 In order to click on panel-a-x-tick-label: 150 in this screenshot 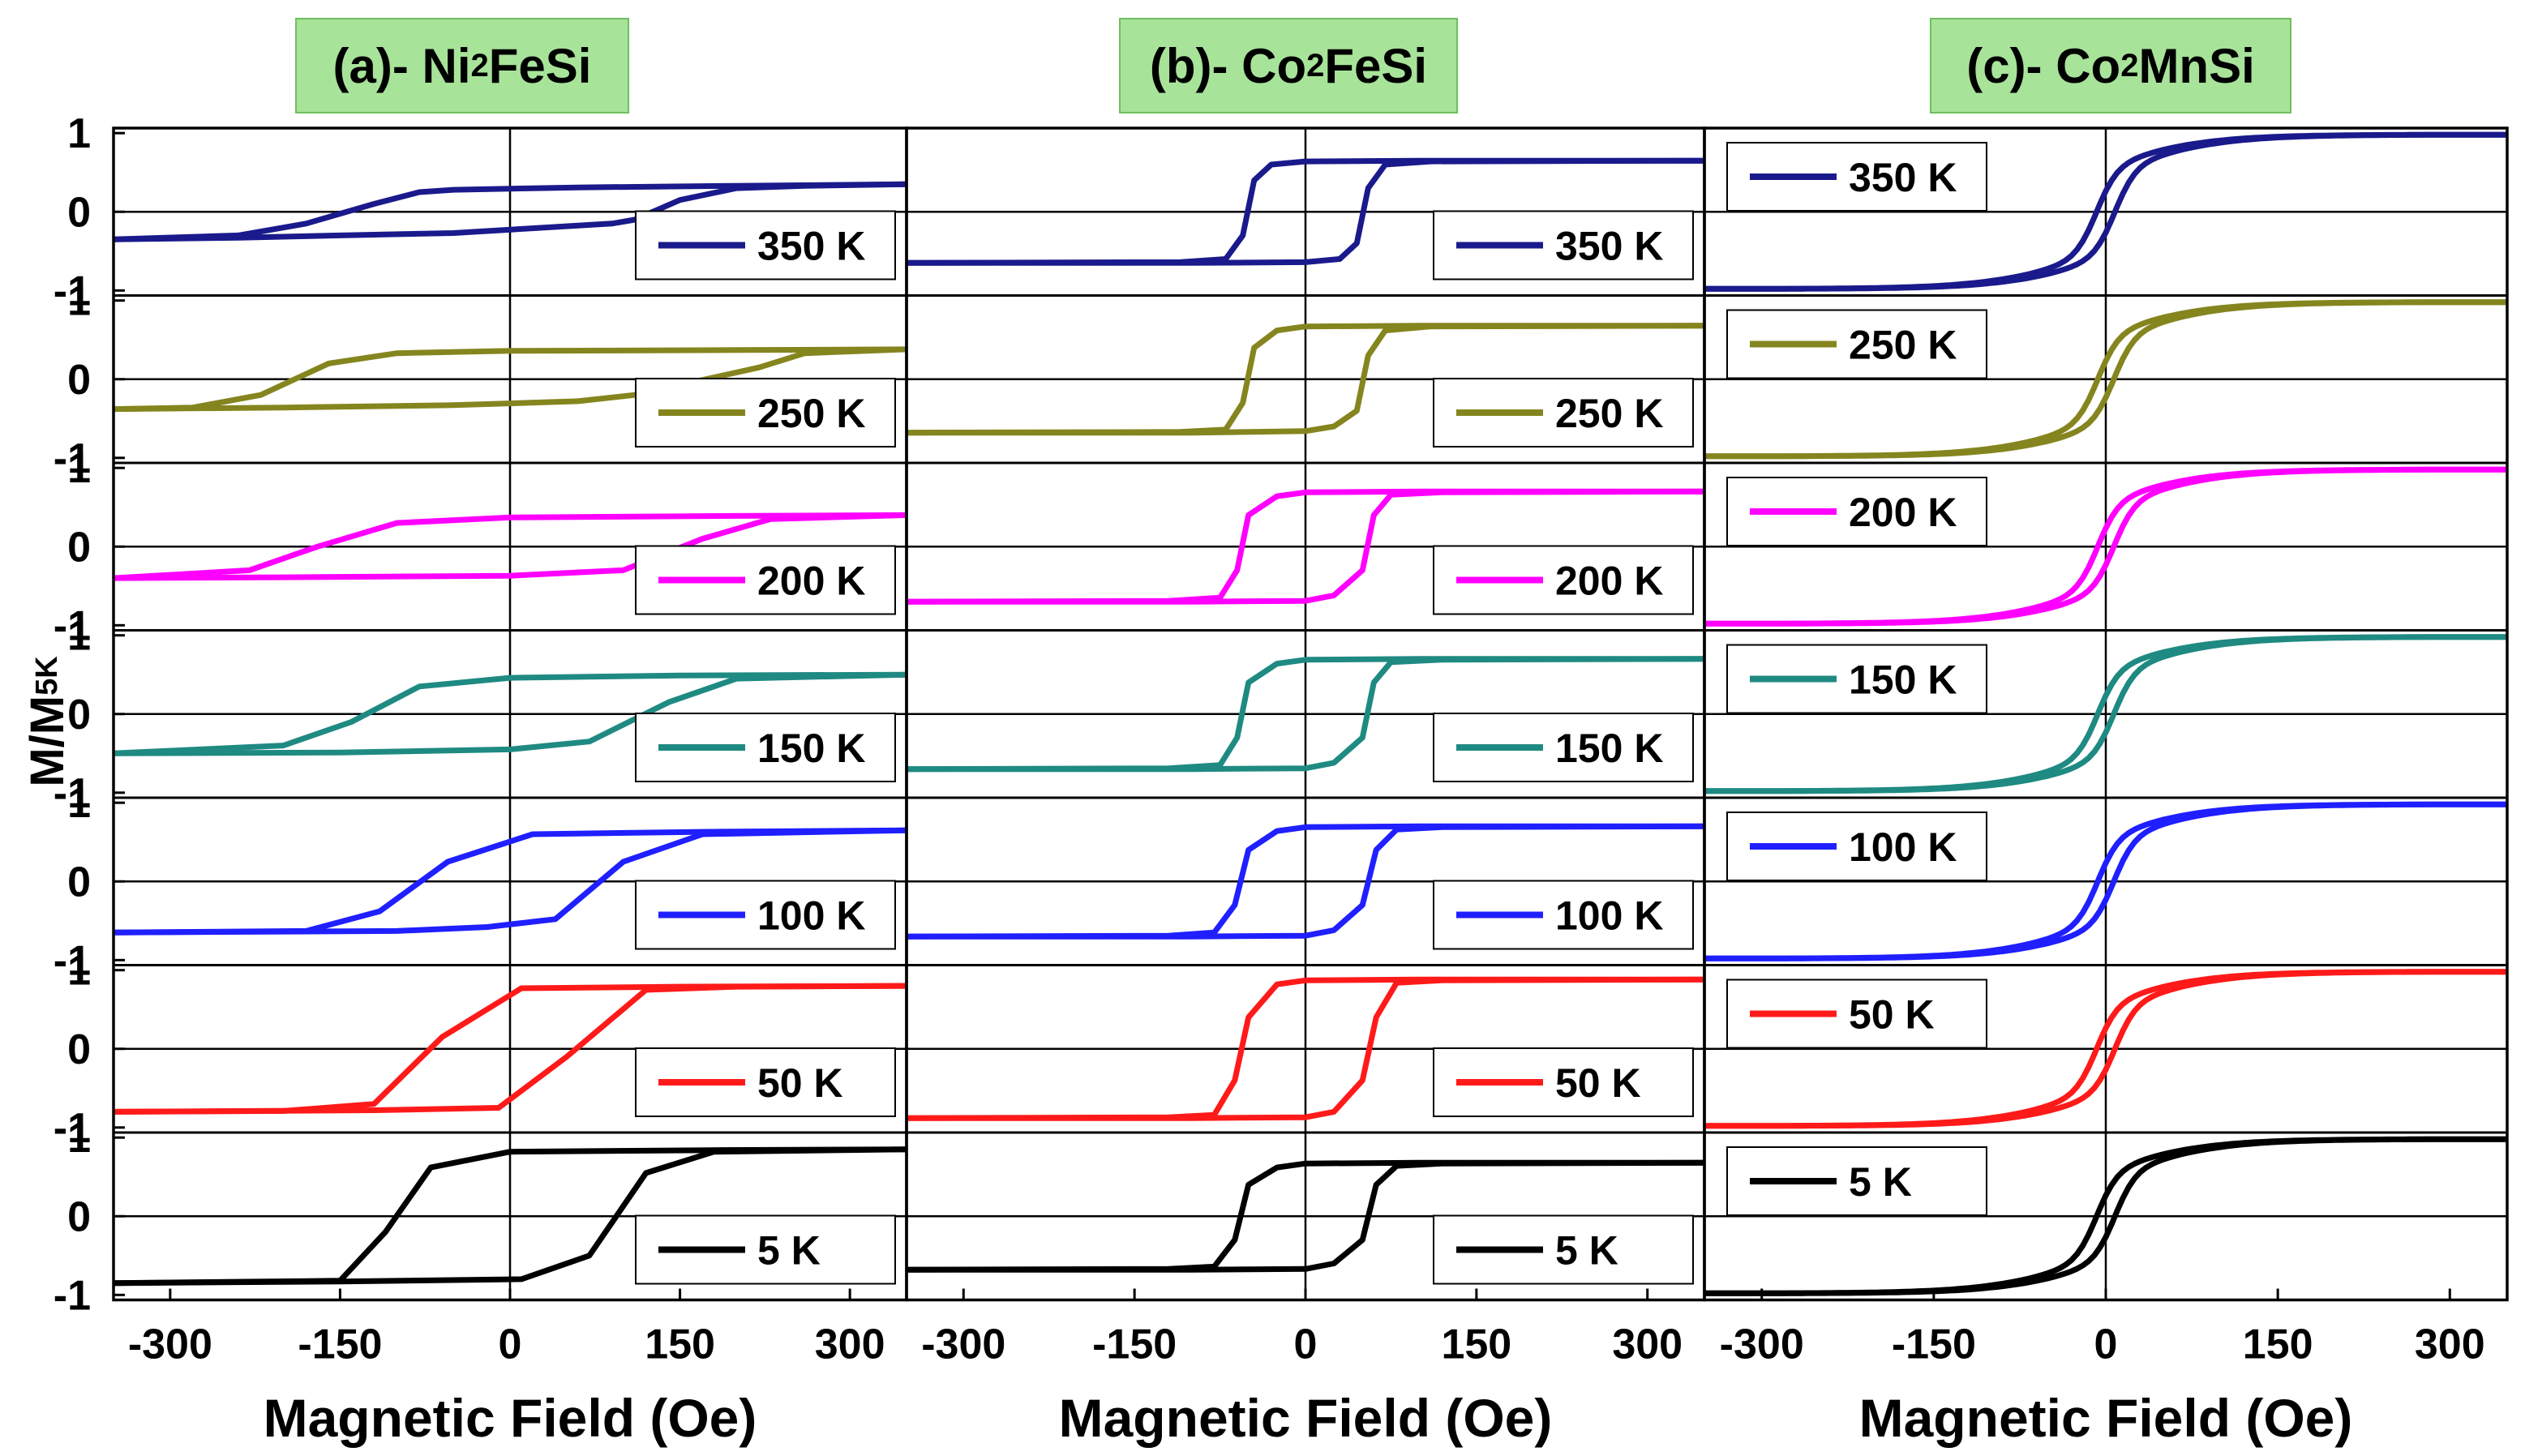, I will do `click(680, 1345)`.